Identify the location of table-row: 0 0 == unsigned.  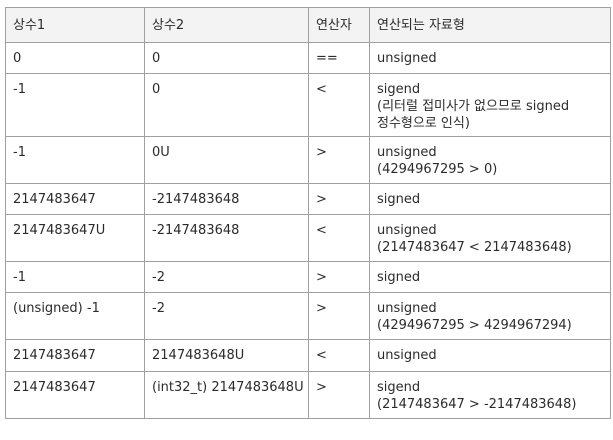
(308, 58).